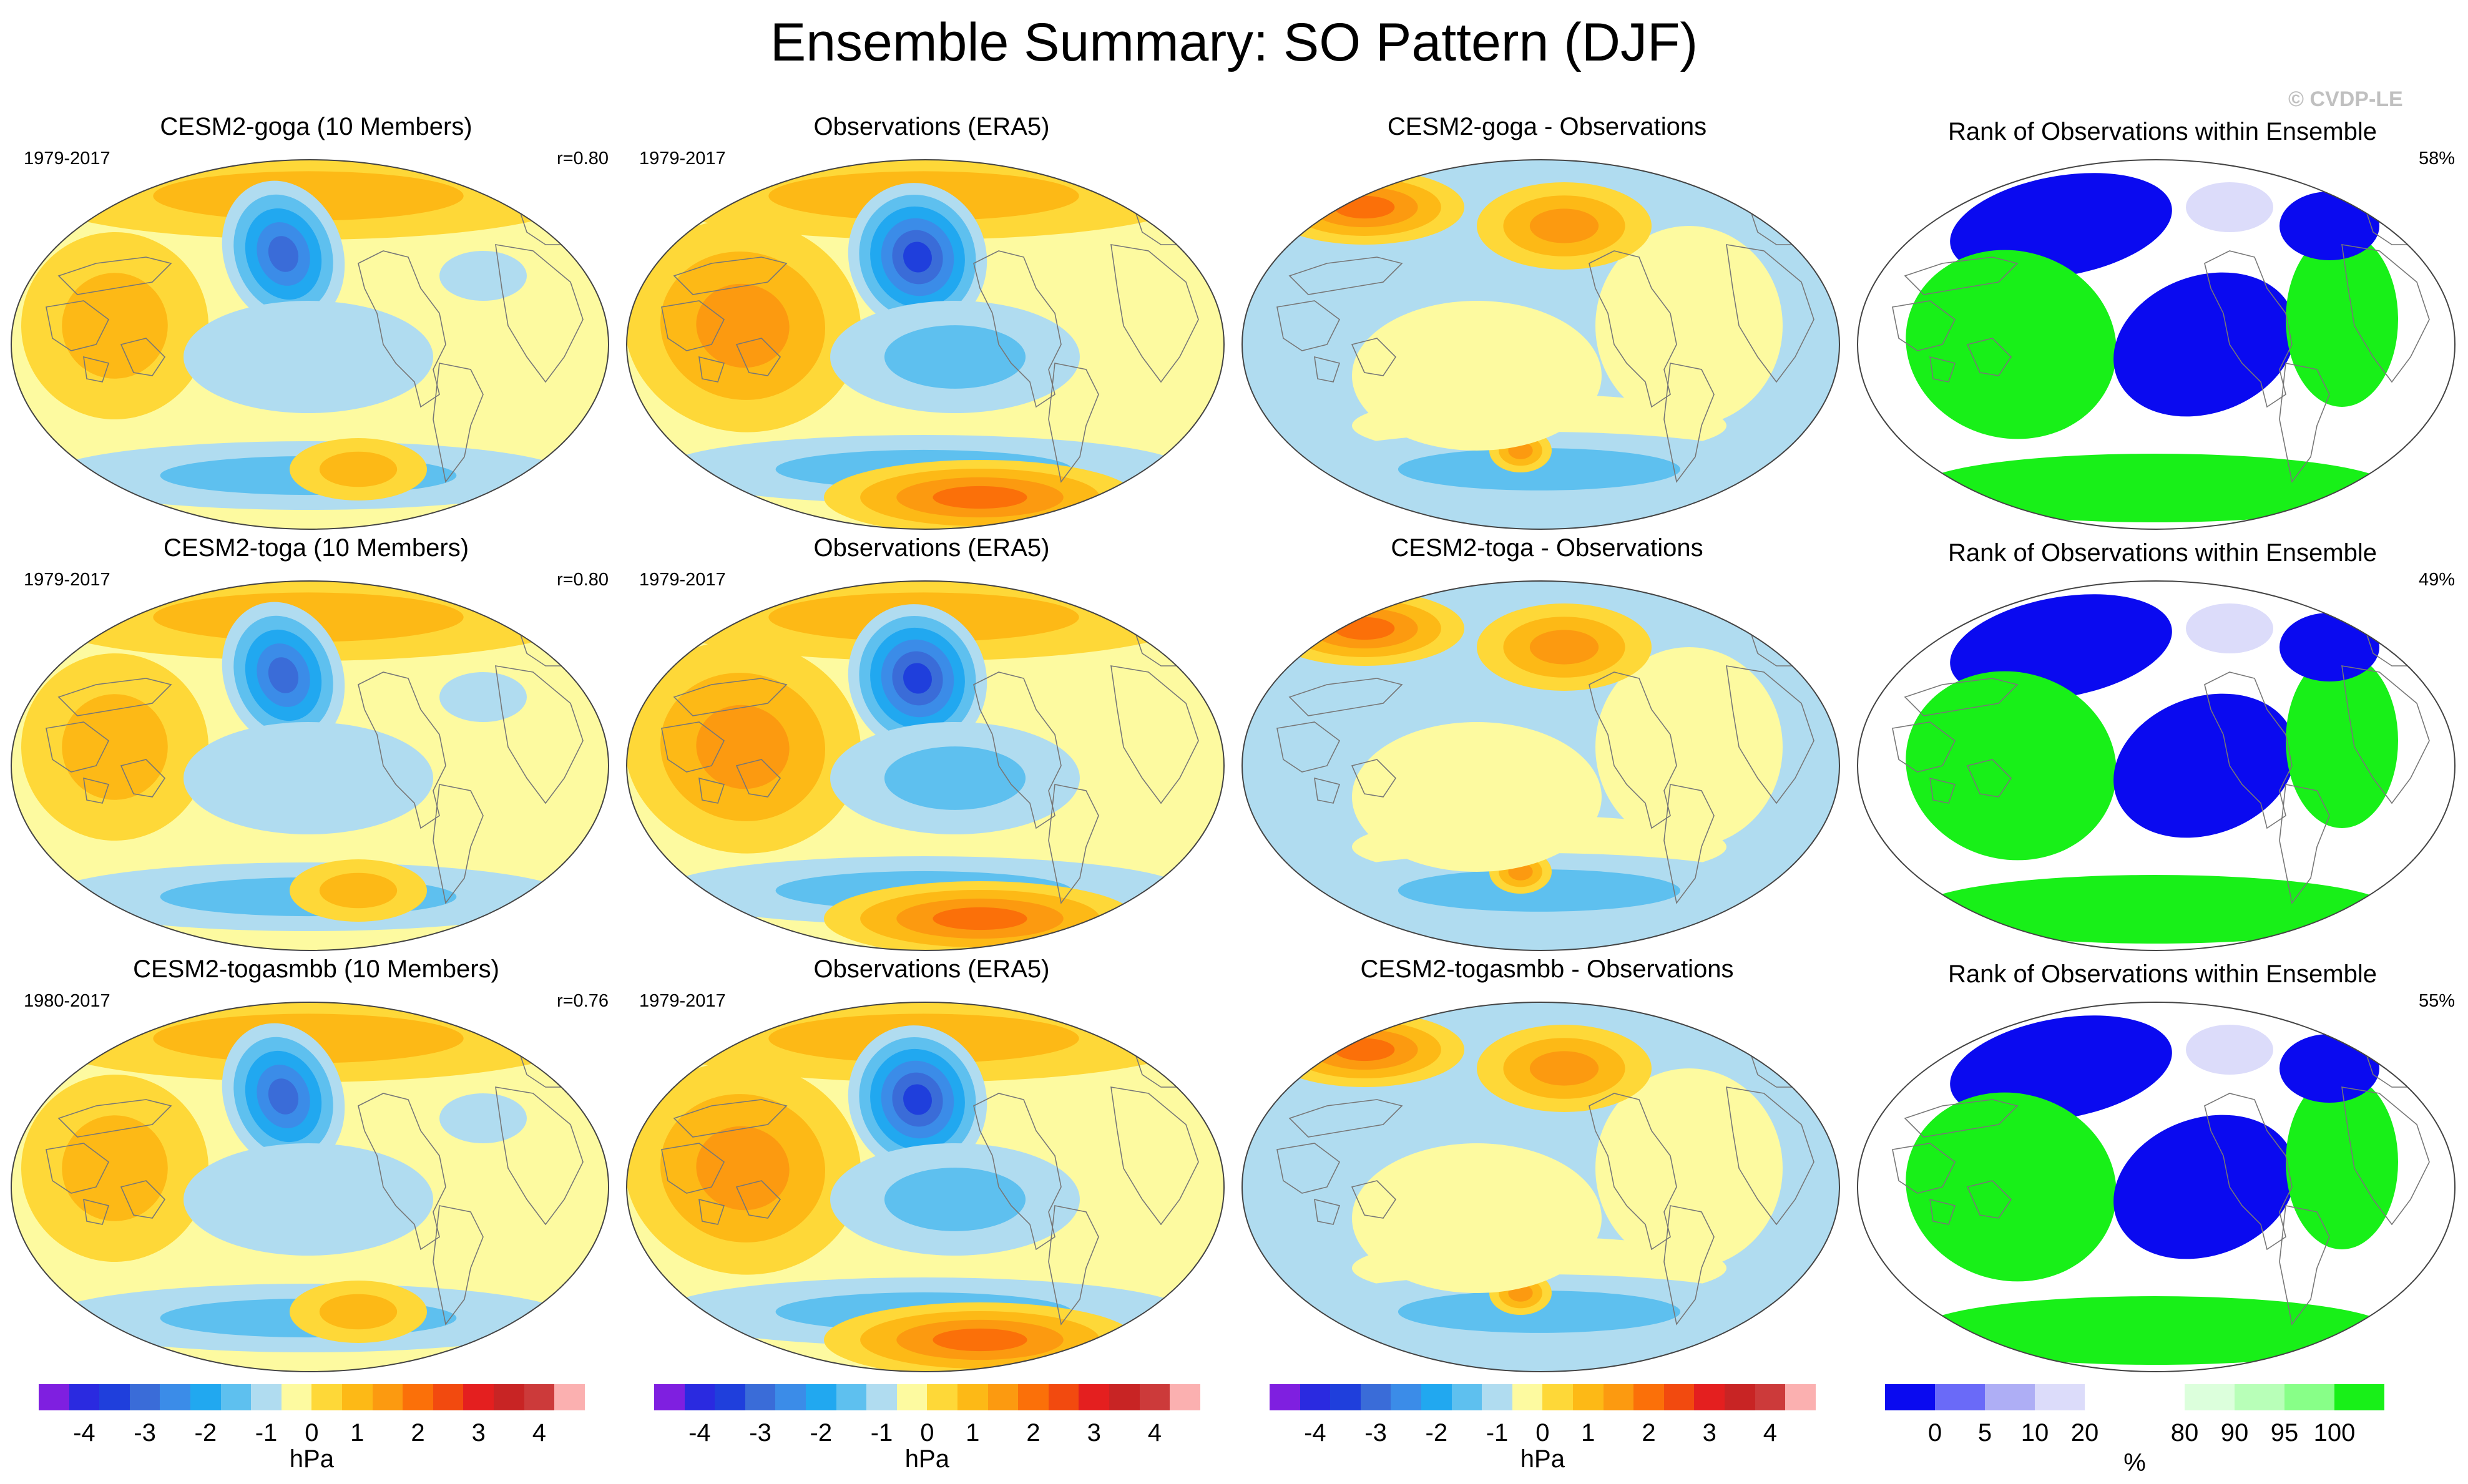  What do you see at coordinates (357, 1433) in the screenshot?
I see `colorbar-tick: 1` at bounding box center [357, 1433].